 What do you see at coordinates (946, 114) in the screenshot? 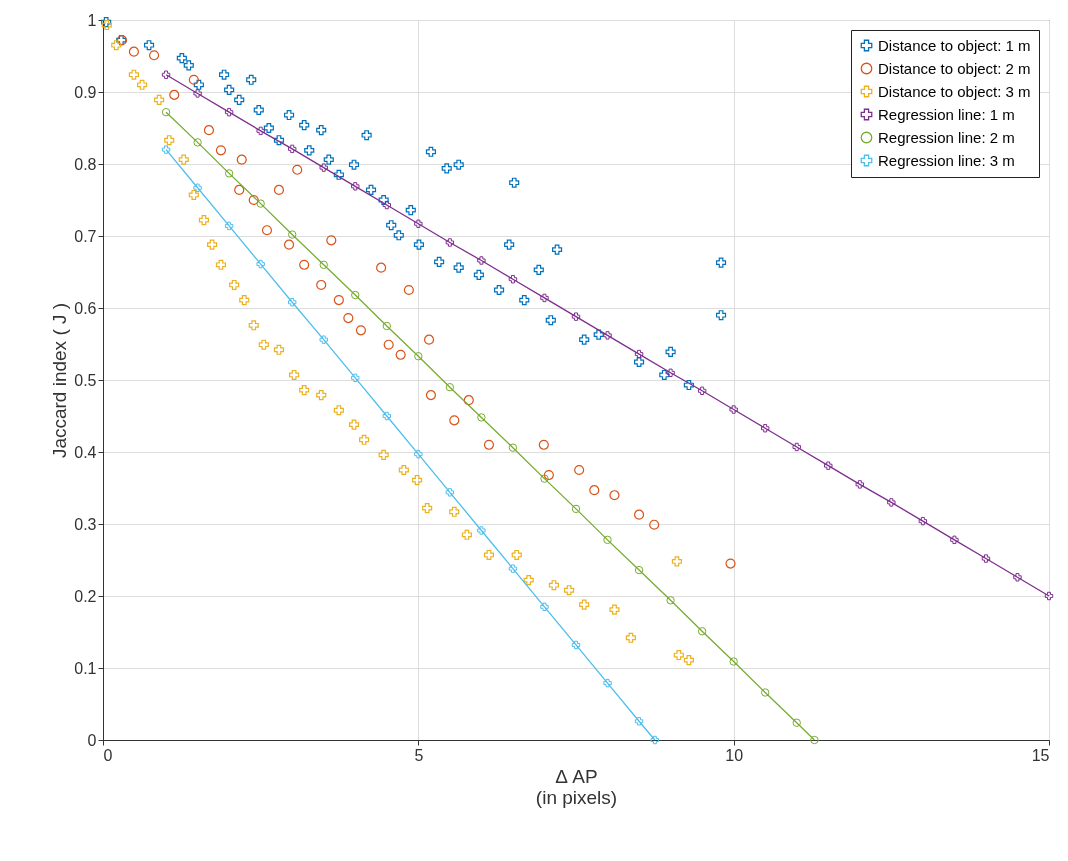
I see `legend-label: Regression line: 1 m` at bounding box center [946, 114].